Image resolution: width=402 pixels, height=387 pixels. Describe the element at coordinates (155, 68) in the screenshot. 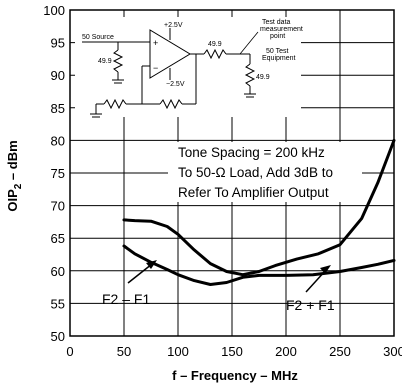

I see `circuit-inverting-sign: −` at that location.